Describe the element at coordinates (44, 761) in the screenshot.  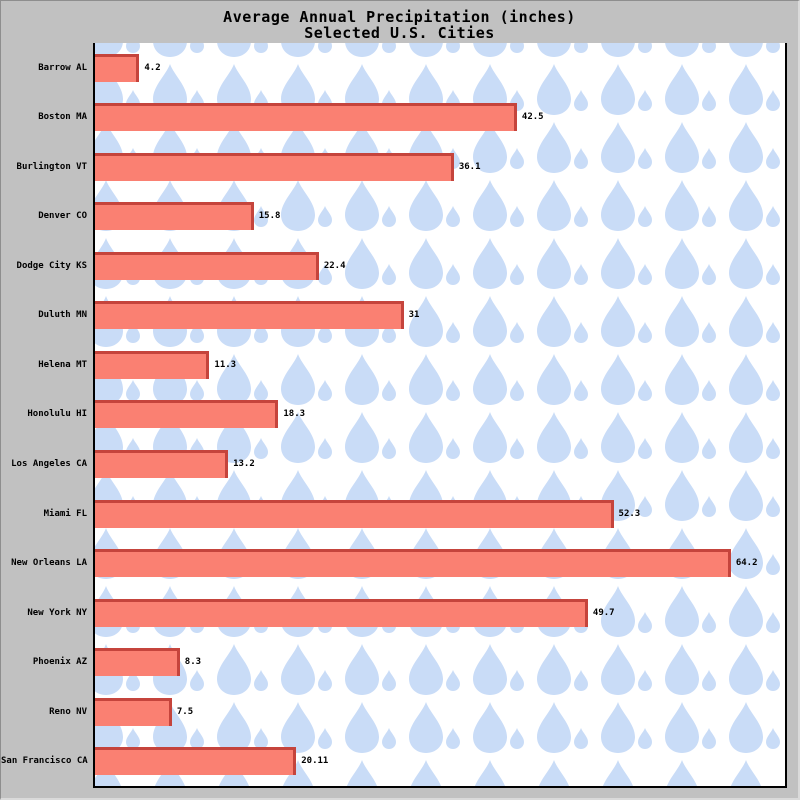
I see `category-label: San Francisco CA` at that location.